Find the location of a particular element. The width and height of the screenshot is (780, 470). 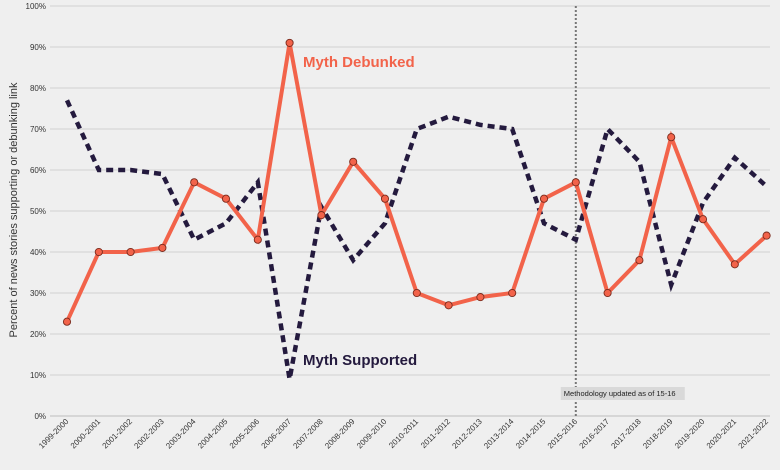

x-tick-label: 2019-2020 is located at coordinates (690, 434).